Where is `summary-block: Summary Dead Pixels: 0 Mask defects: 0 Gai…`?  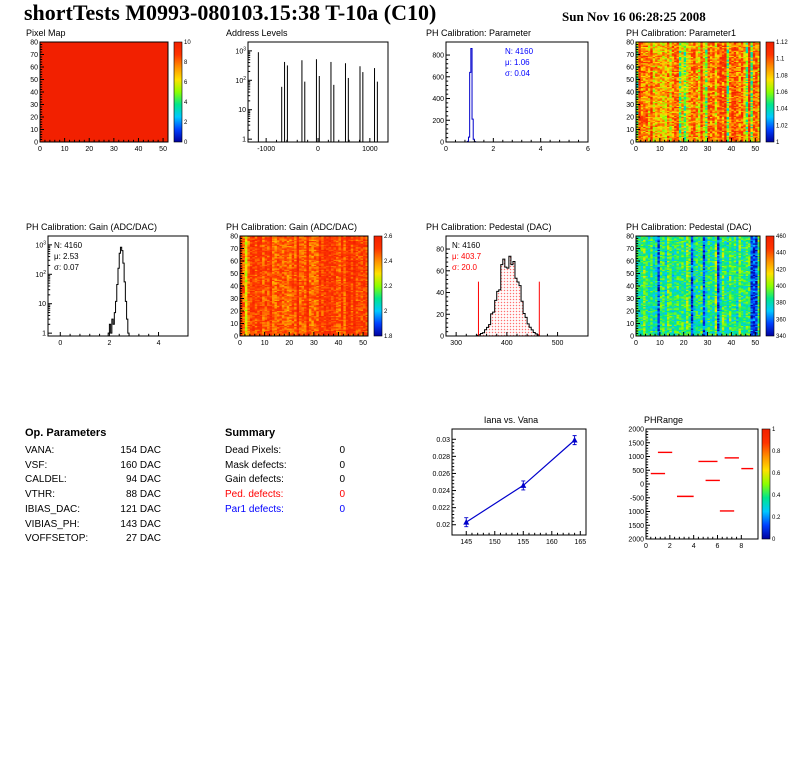 summary-block: Summary Dead Pixels: 0 Mask defects: 0 Gai… is located at coordinates (285, 472).